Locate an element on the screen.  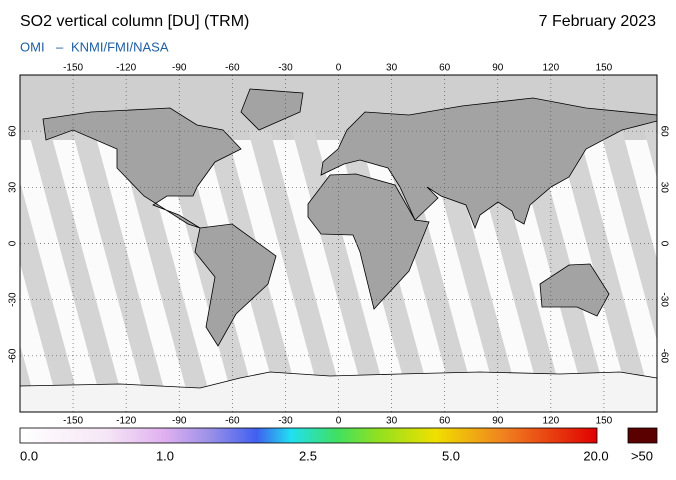
title: SO2 vertical column [DU] (TRM) is located at coordinates (134, 21).